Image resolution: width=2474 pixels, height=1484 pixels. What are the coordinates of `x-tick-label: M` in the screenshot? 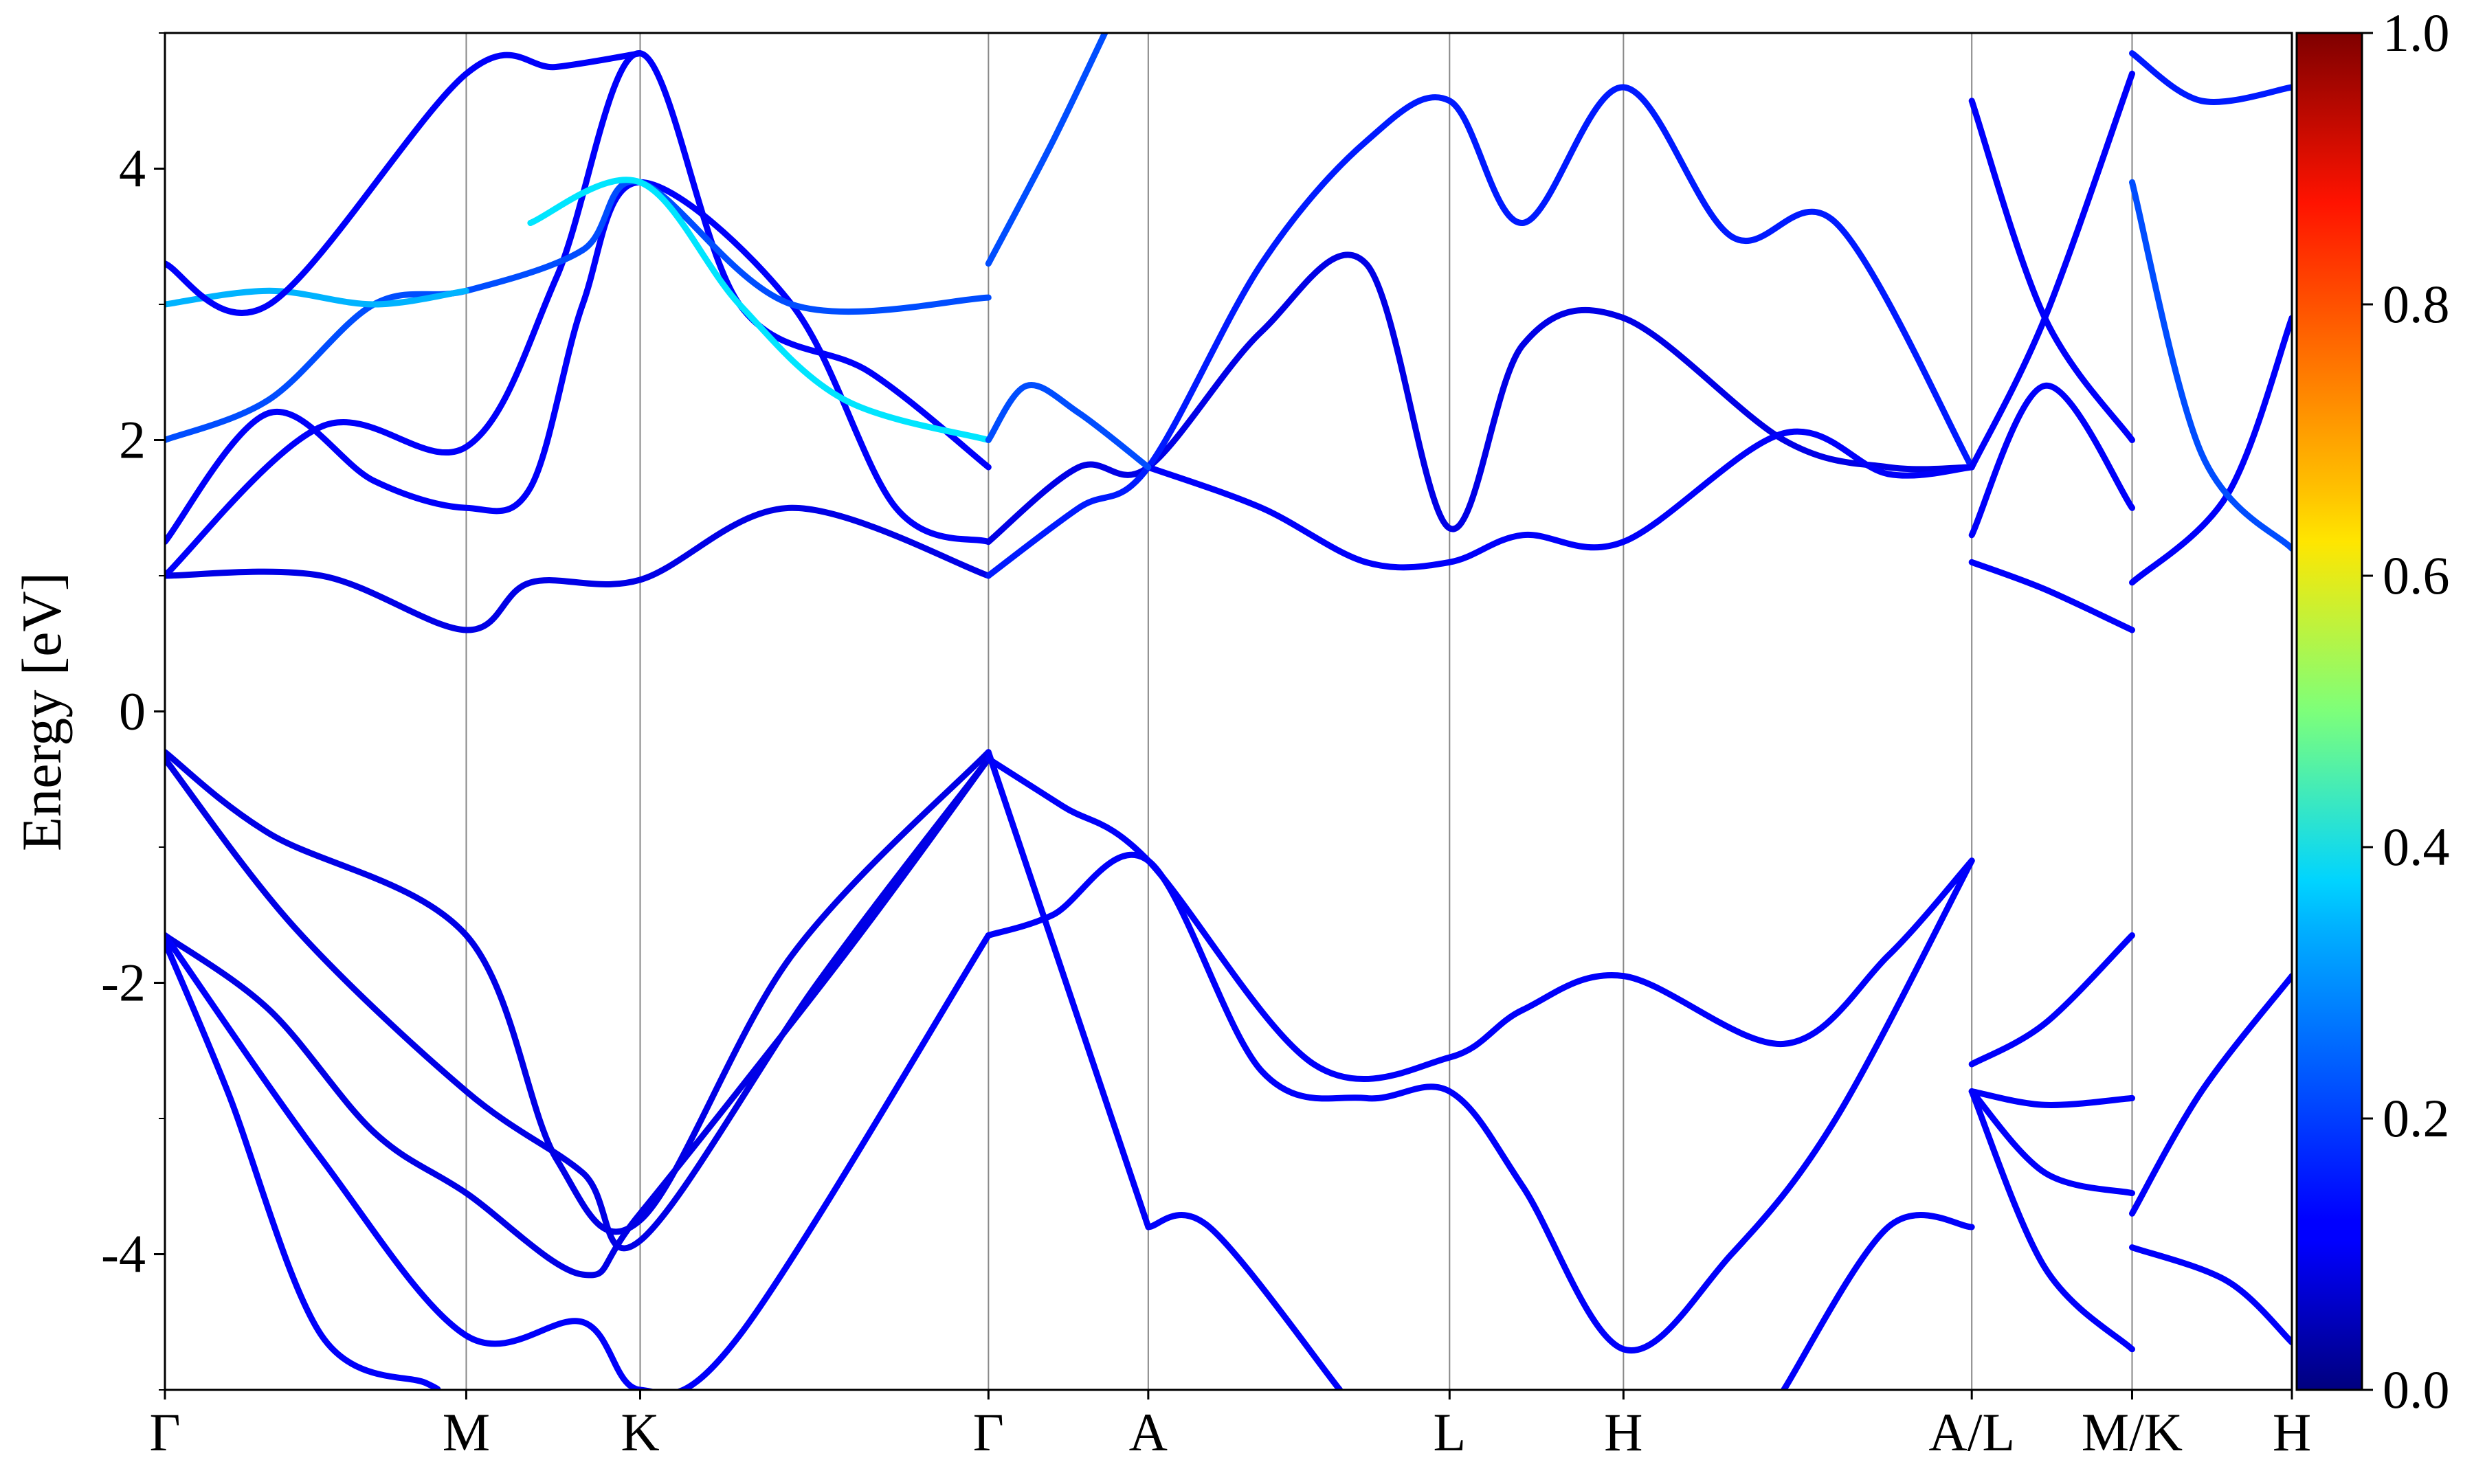 It's located at (466, 1432).